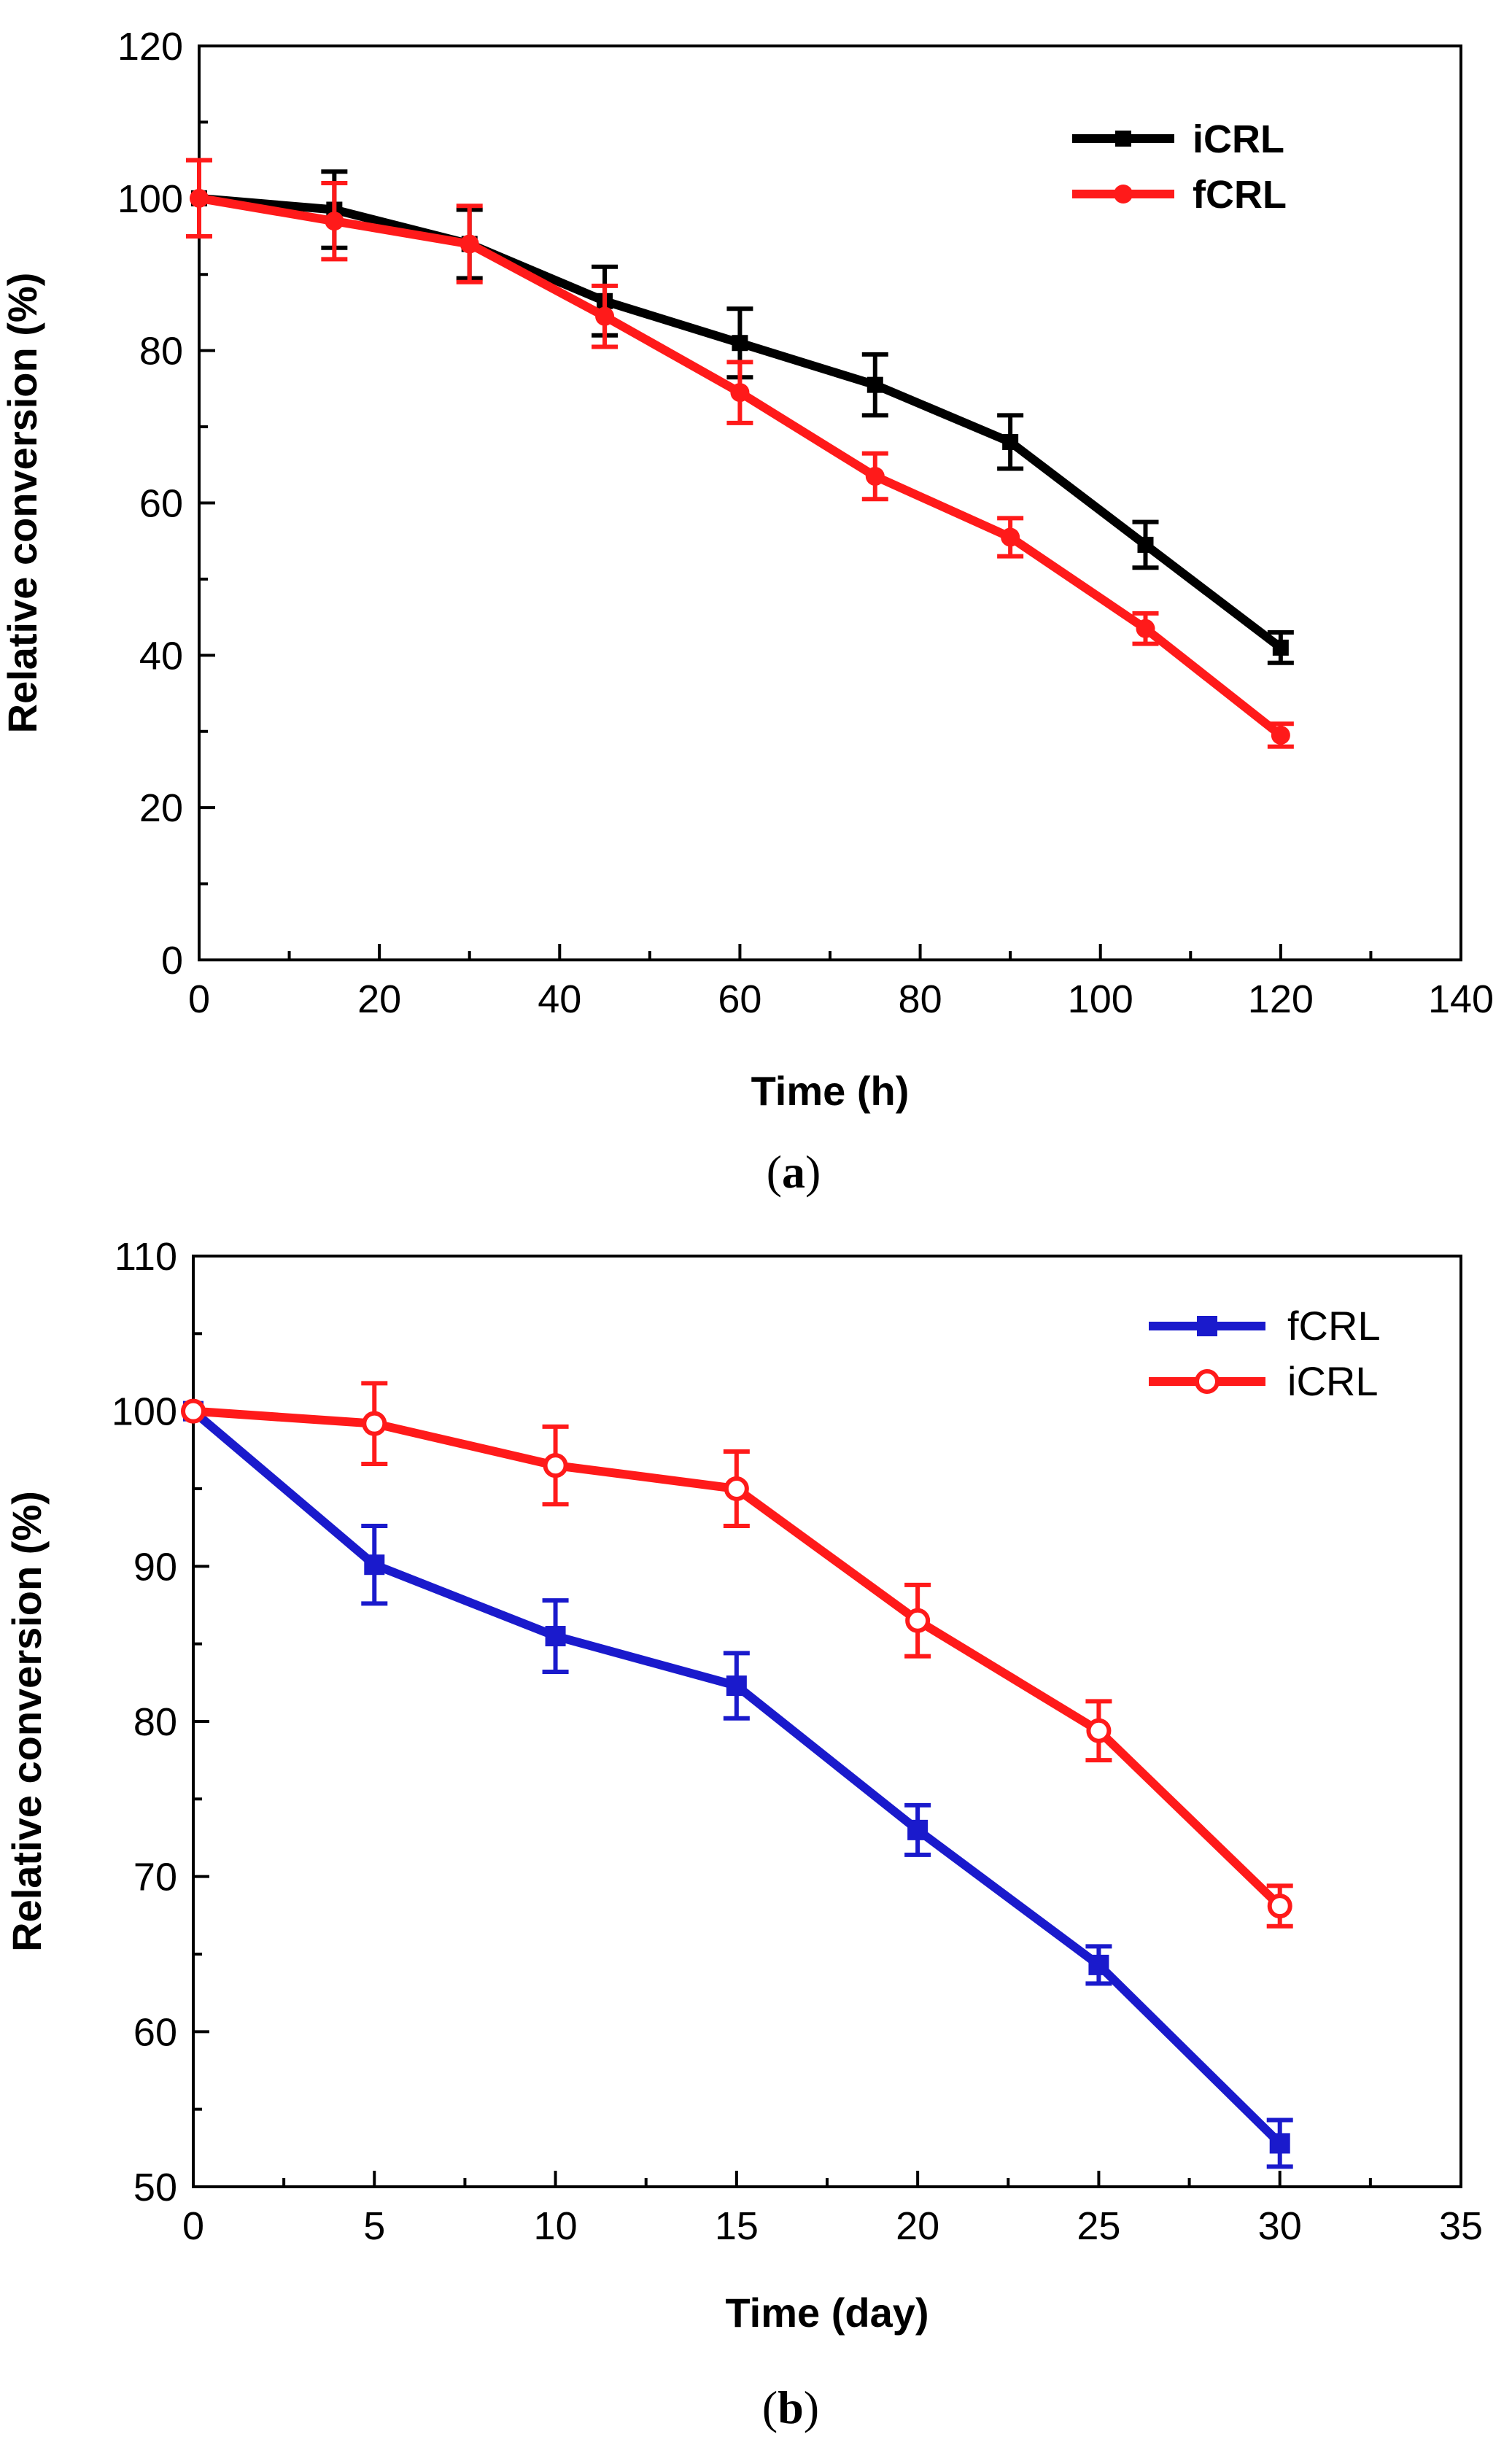 The height and width of the screenshot is (2445, 1512). Describe the element at coordinates (826, 2313) in the screenshot. I see `x-axis-title: Time (day)` at that location.